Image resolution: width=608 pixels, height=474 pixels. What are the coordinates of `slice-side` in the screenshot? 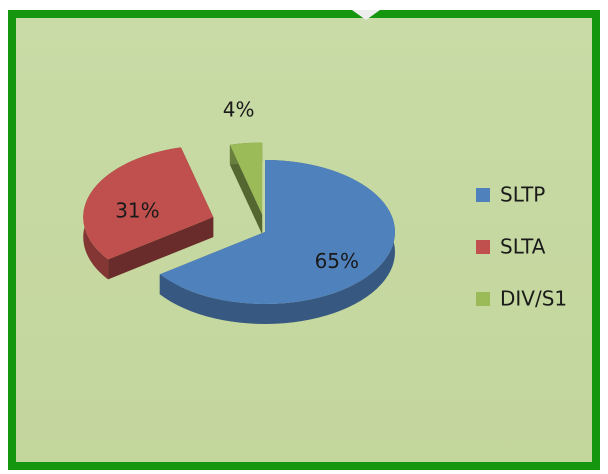 It's located at (277, 242).